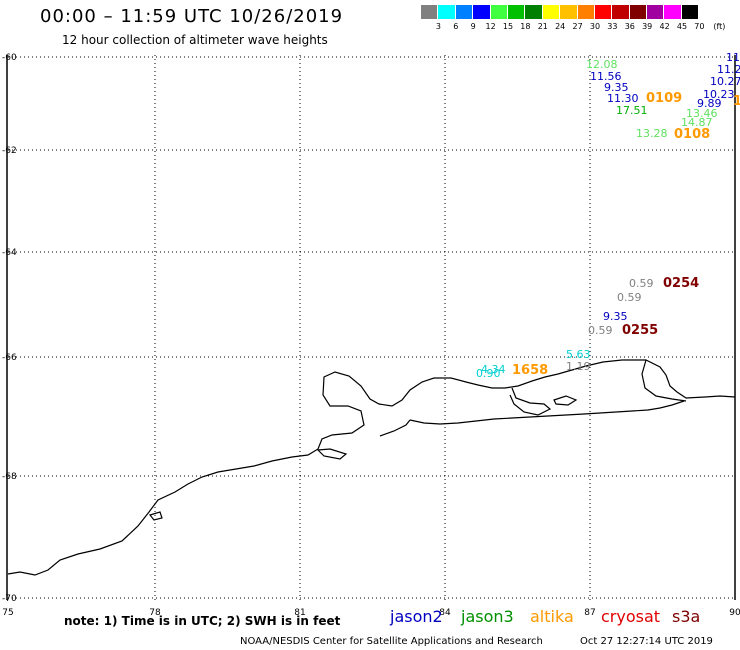 The width and height of the screenshot is (740, 650). Describe the element at coordinates (490, 26) in the screenshot. I see `legend-label-12: 12` at that location.